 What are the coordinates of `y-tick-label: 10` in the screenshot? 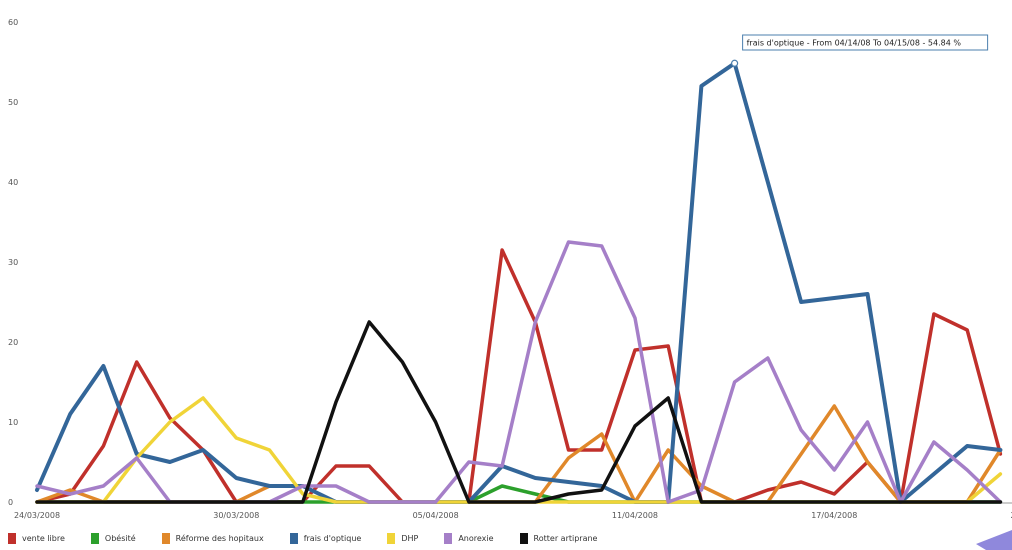 It's located at (13, 422).